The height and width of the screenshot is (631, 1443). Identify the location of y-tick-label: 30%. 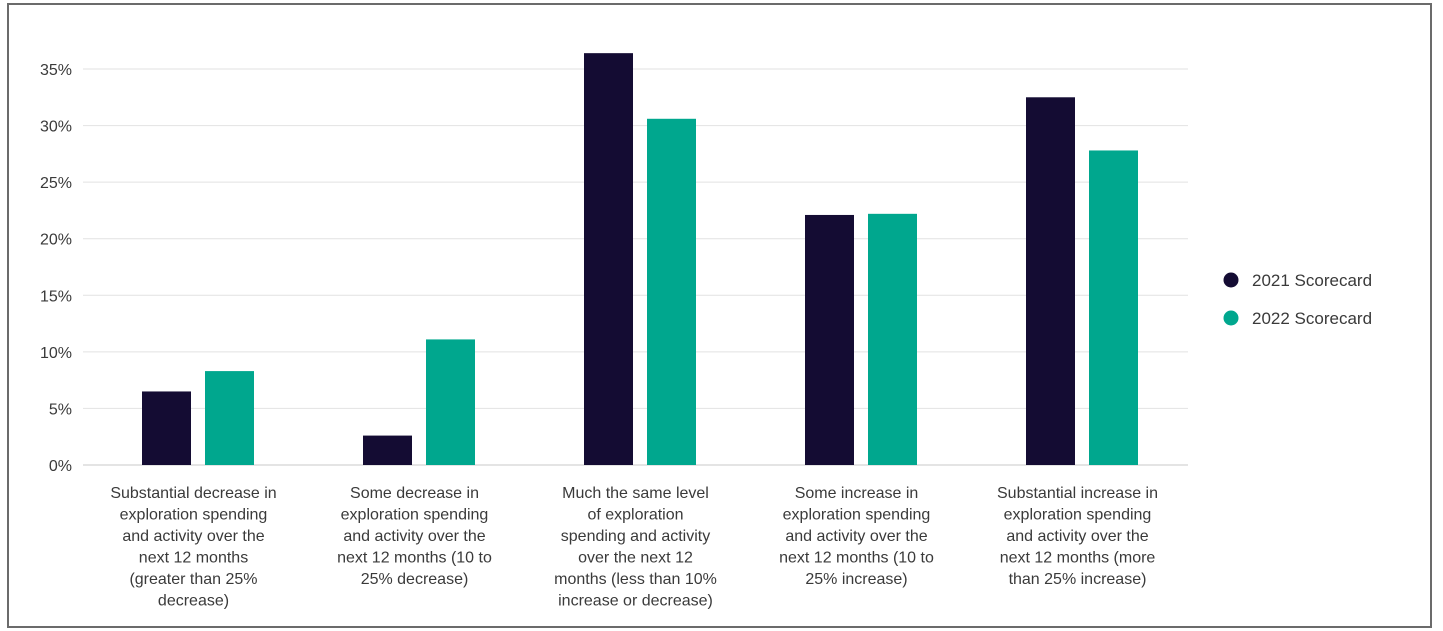
(56, 127).